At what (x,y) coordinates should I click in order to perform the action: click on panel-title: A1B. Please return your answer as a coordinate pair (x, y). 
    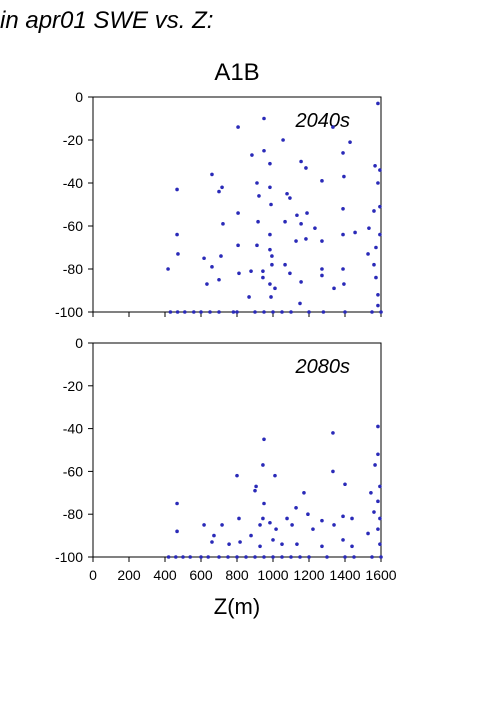
    Looking at the image, I should click on (236, 72).